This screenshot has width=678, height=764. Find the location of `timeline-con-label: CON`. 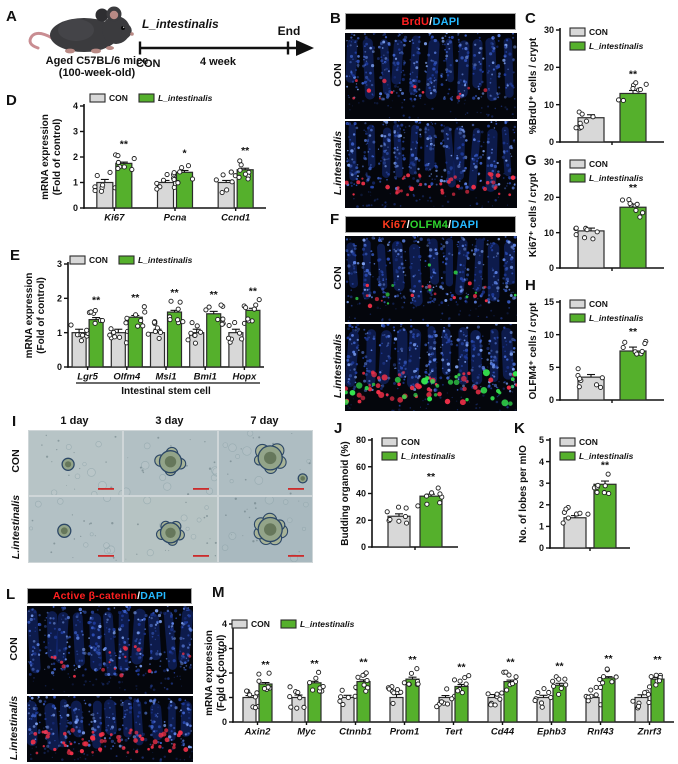

timeline-con-label: CON is located at coordinates (148, 64).